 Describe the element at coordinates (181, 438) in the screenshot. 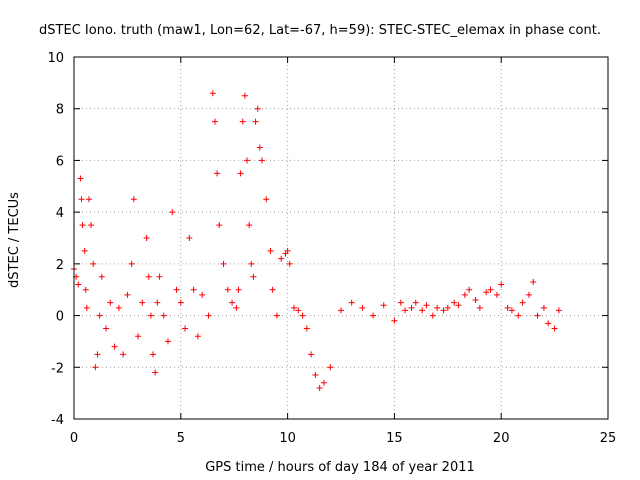

I see `x-tick-label: 5` at that location.